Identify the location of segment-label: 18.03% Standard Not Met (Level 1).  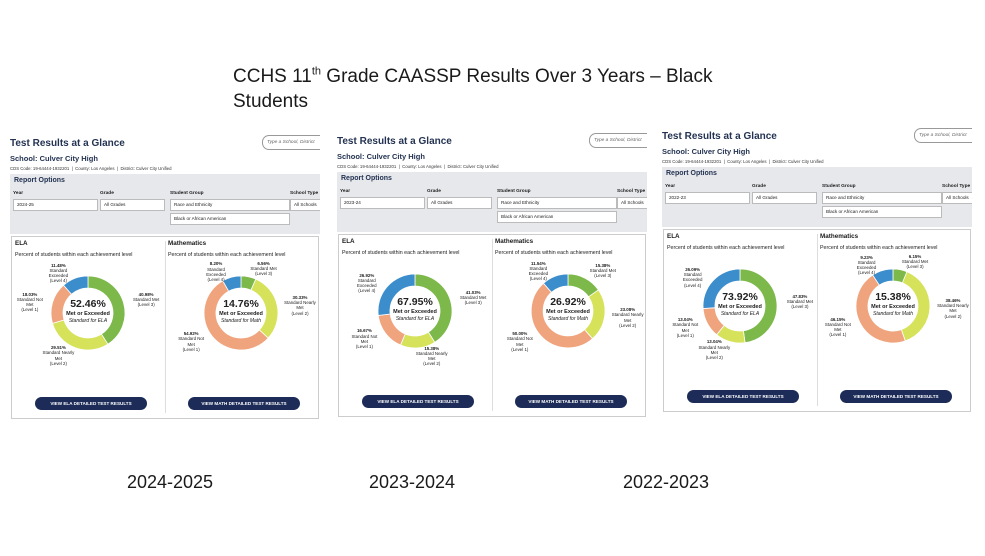
(30, 302).